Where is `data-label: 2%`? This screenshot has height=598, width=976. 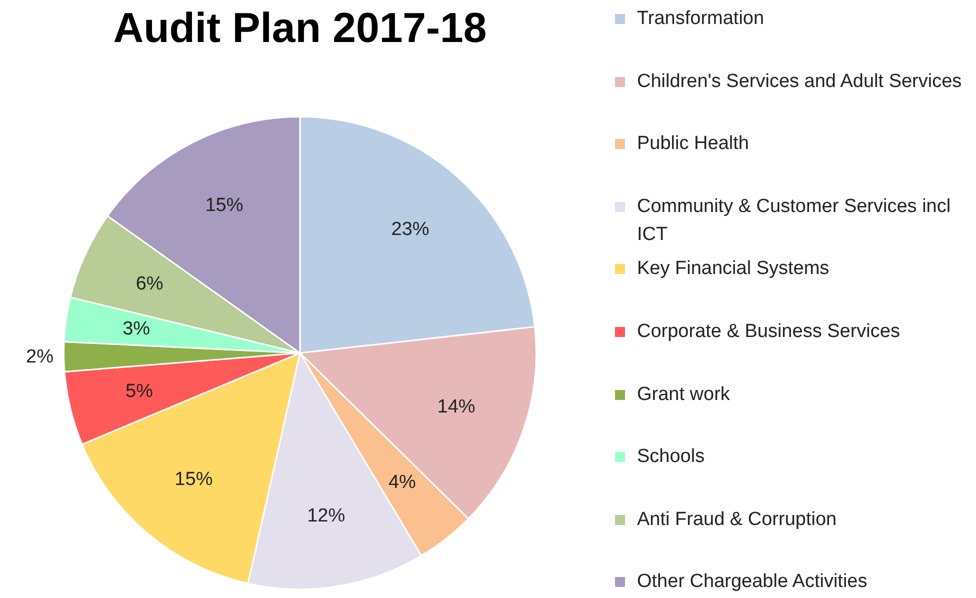
data-label: 2% is located at coordinates (40, 357).